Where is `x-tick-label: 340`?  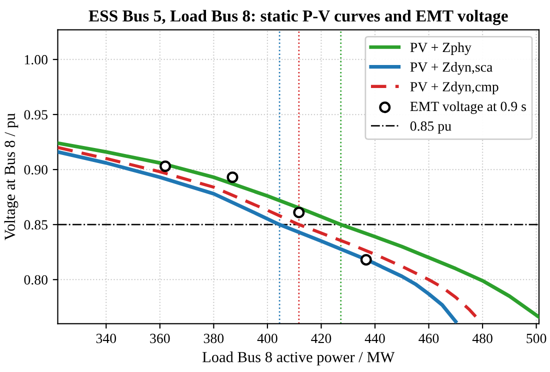
x-tick-label: 340 is located at coordinates (106, 339).